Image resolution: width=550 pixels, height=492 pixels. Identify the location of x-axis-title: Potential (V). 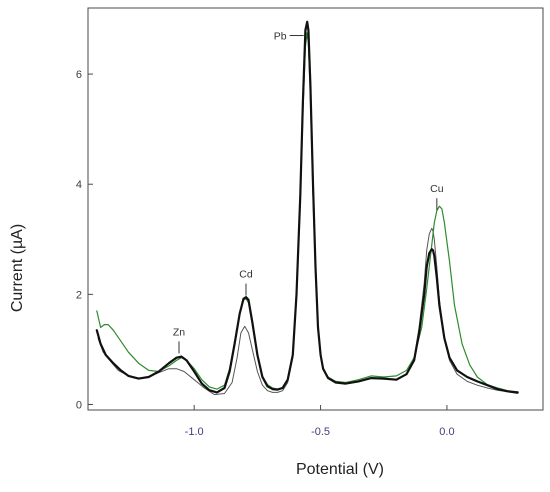
(340, 469).